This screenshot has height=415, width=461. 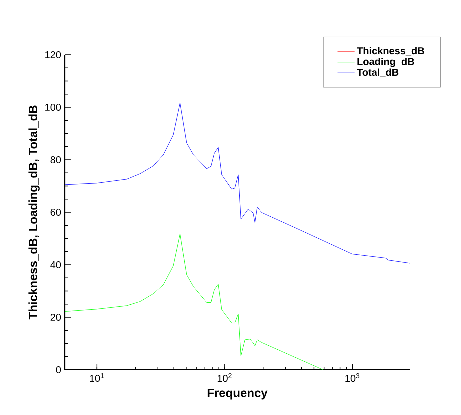 What do you see at coordinates (54, 108) in the screenshot?
I see `y-tick-label: 100` at bounding box center [54, 108].